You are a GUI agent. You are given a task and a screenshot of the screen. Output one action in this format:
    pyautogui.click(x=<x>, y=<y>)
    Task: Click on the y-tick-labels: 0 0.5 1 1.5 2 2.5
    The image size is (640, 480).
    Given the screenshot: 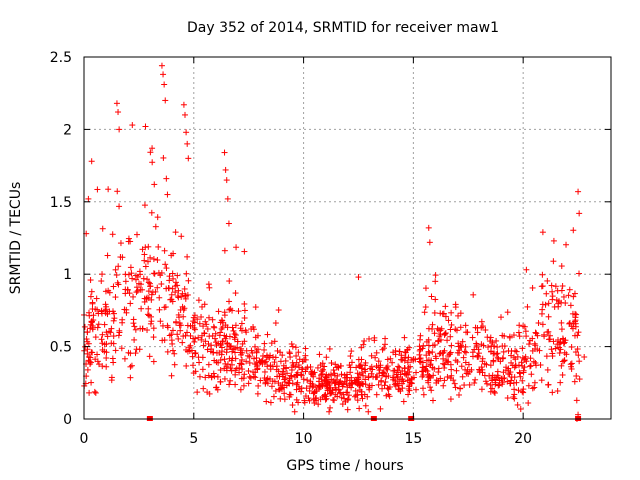 What is the action you would take?
    pyautogui.click(x=61, y=239)
    